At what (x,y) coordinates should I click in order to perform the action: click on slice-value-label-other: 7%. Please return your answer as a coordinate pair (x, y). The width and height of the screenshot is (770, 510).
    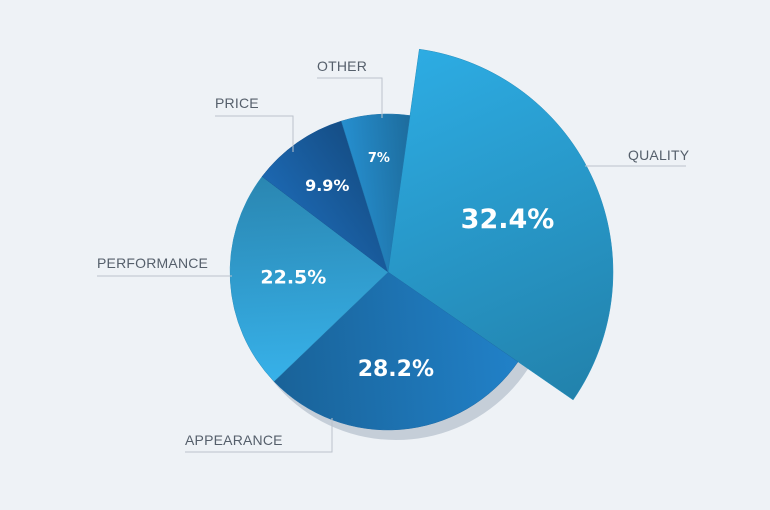
    Looking at the image, I should click on (379, 158).